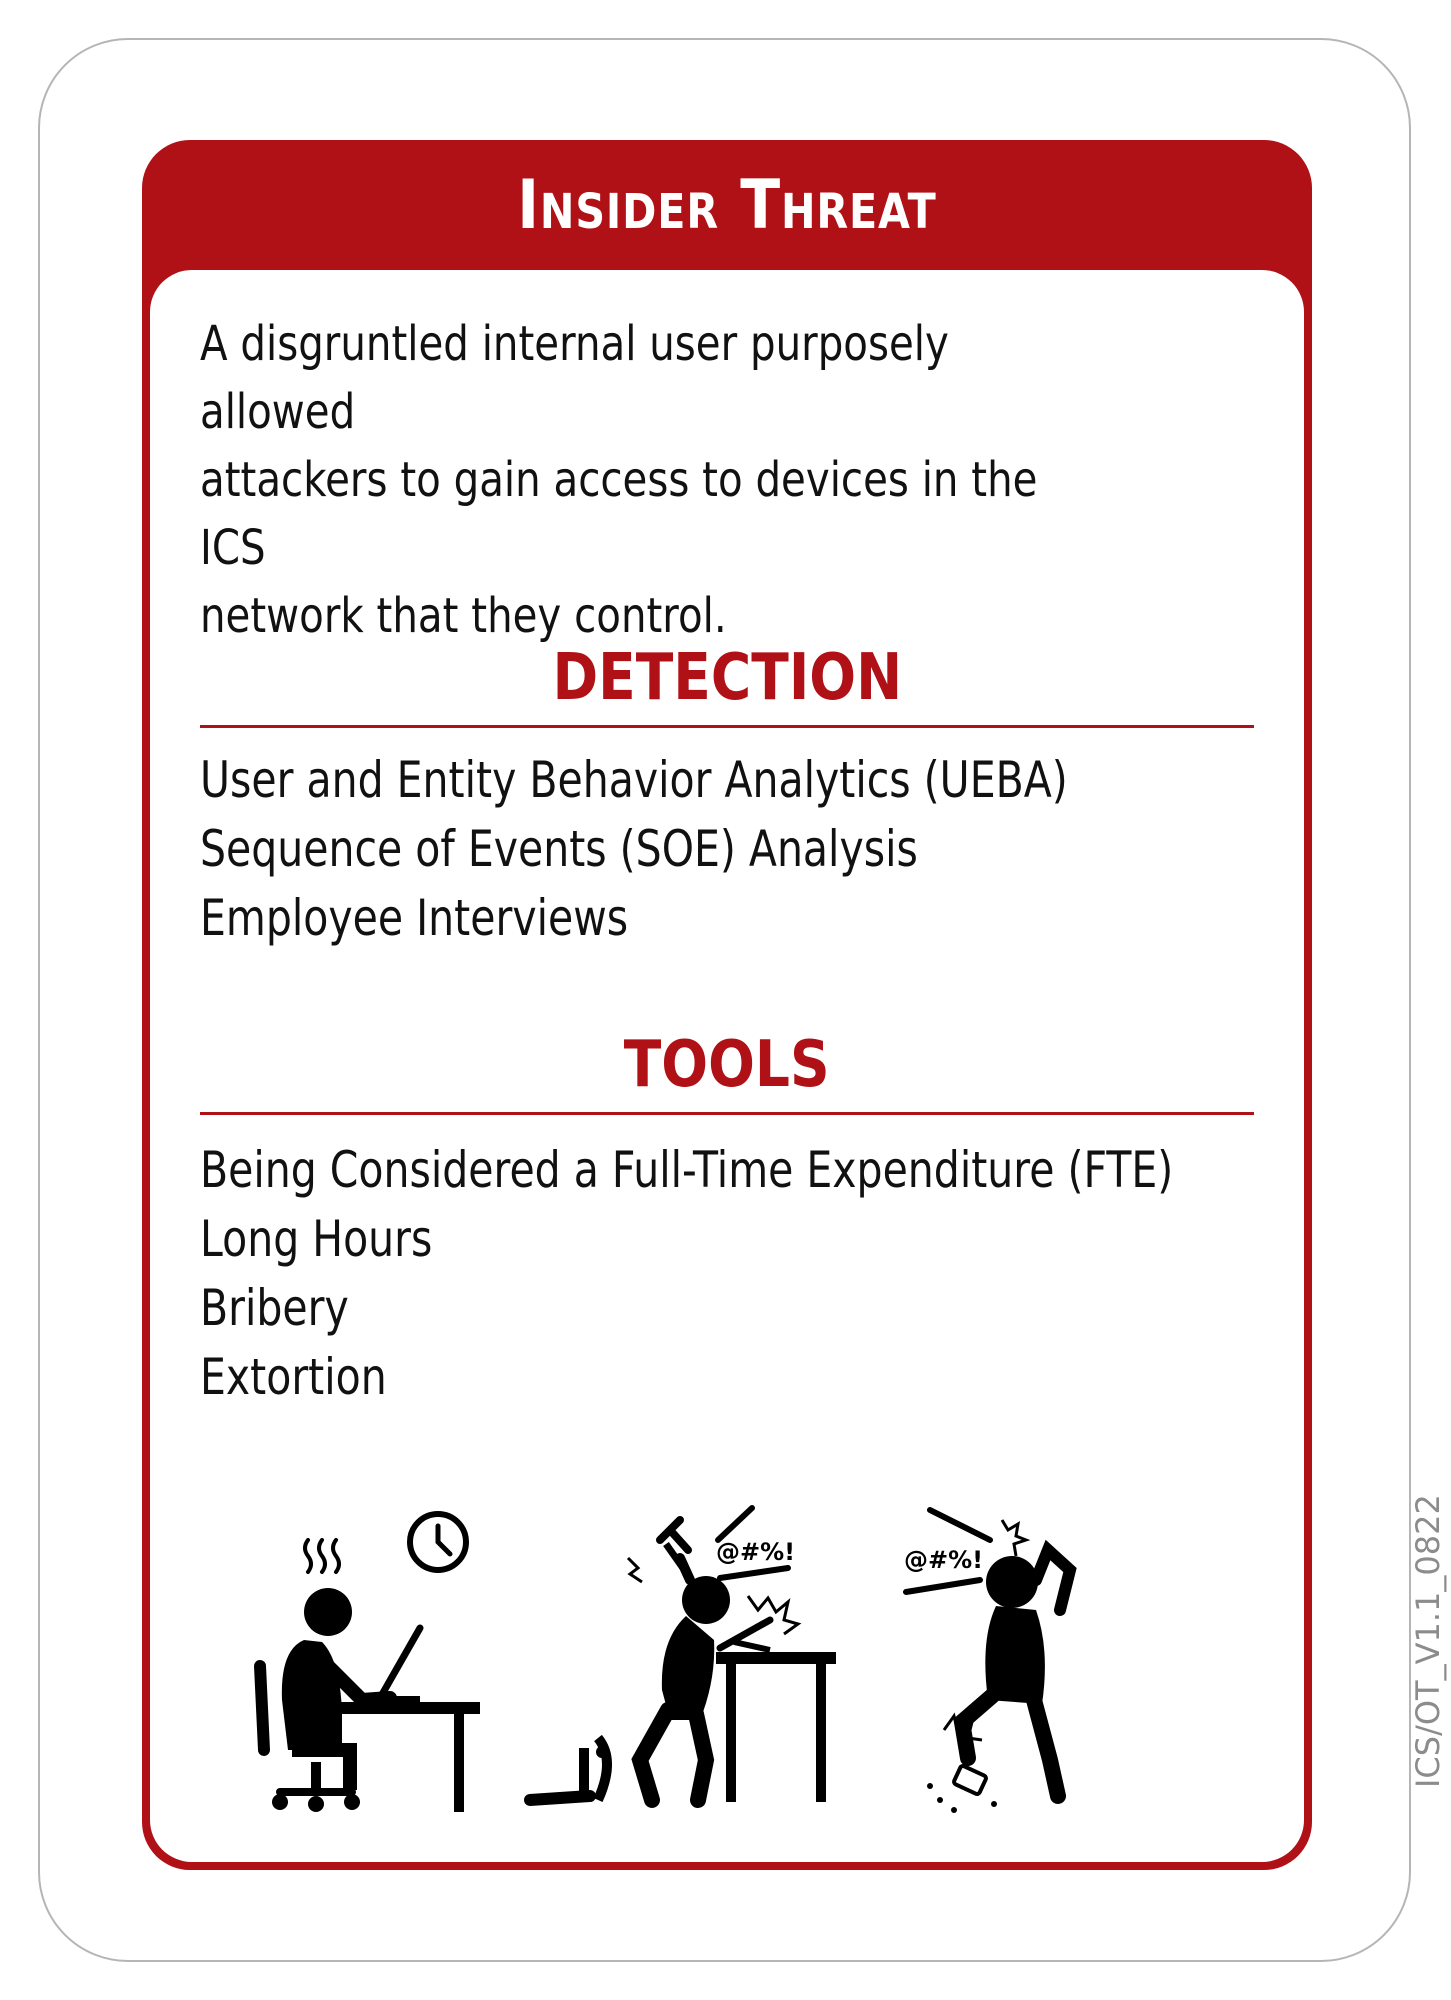  Describe the element at coordinates (727, 1065) in the screenshot. I see `tools-heading: TOOLS` at that location.